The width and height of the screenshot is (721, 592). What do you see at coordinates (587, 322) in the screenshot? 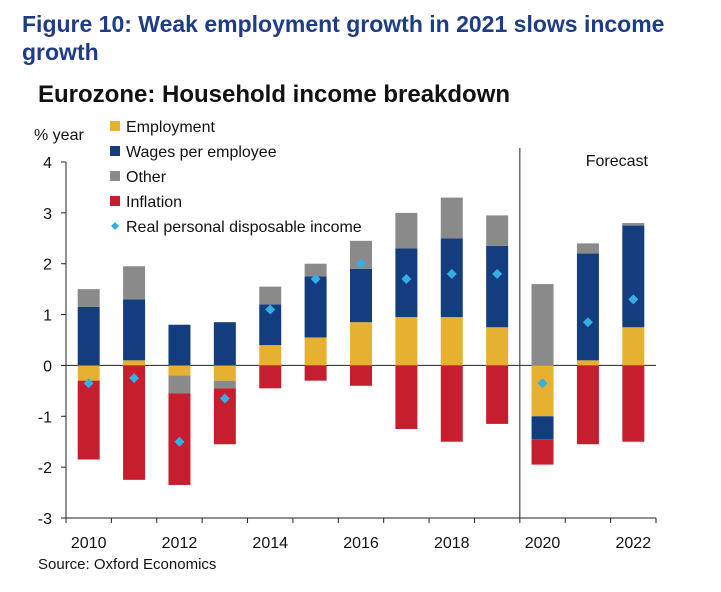
I see `point-real-personal-disposable-income-2021` at bounding box center [587, 322].